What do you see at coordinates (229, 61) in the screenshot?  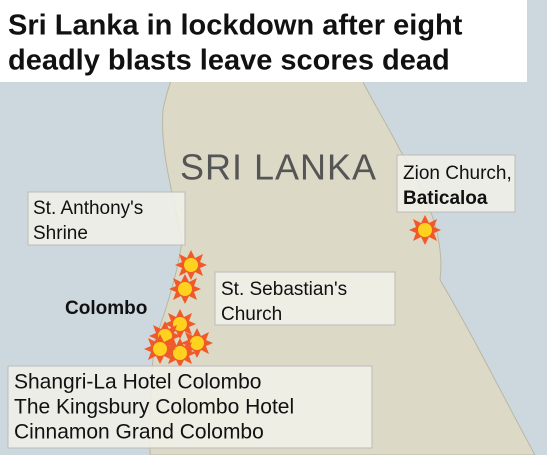 I see `title-line: deadly blasts leave scores dead` at bounding box center [229, 61].